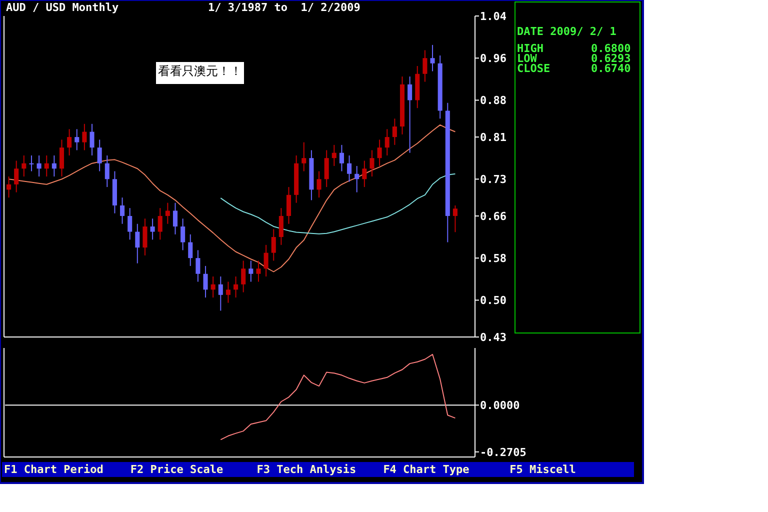  What do you see at coordinates (493, 179) in the screenshot?
I see `y-tick-label: 0.73` at bounding box center [493, 179].